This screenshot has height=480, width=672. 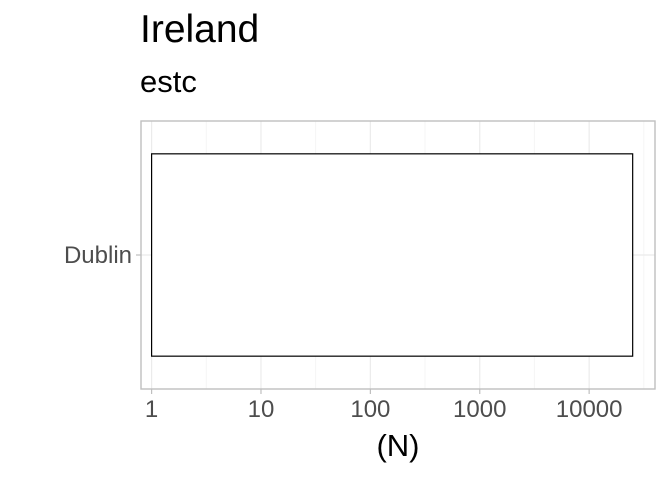 I want to click on x-tick-label: 1, so click(x=151, y=409).